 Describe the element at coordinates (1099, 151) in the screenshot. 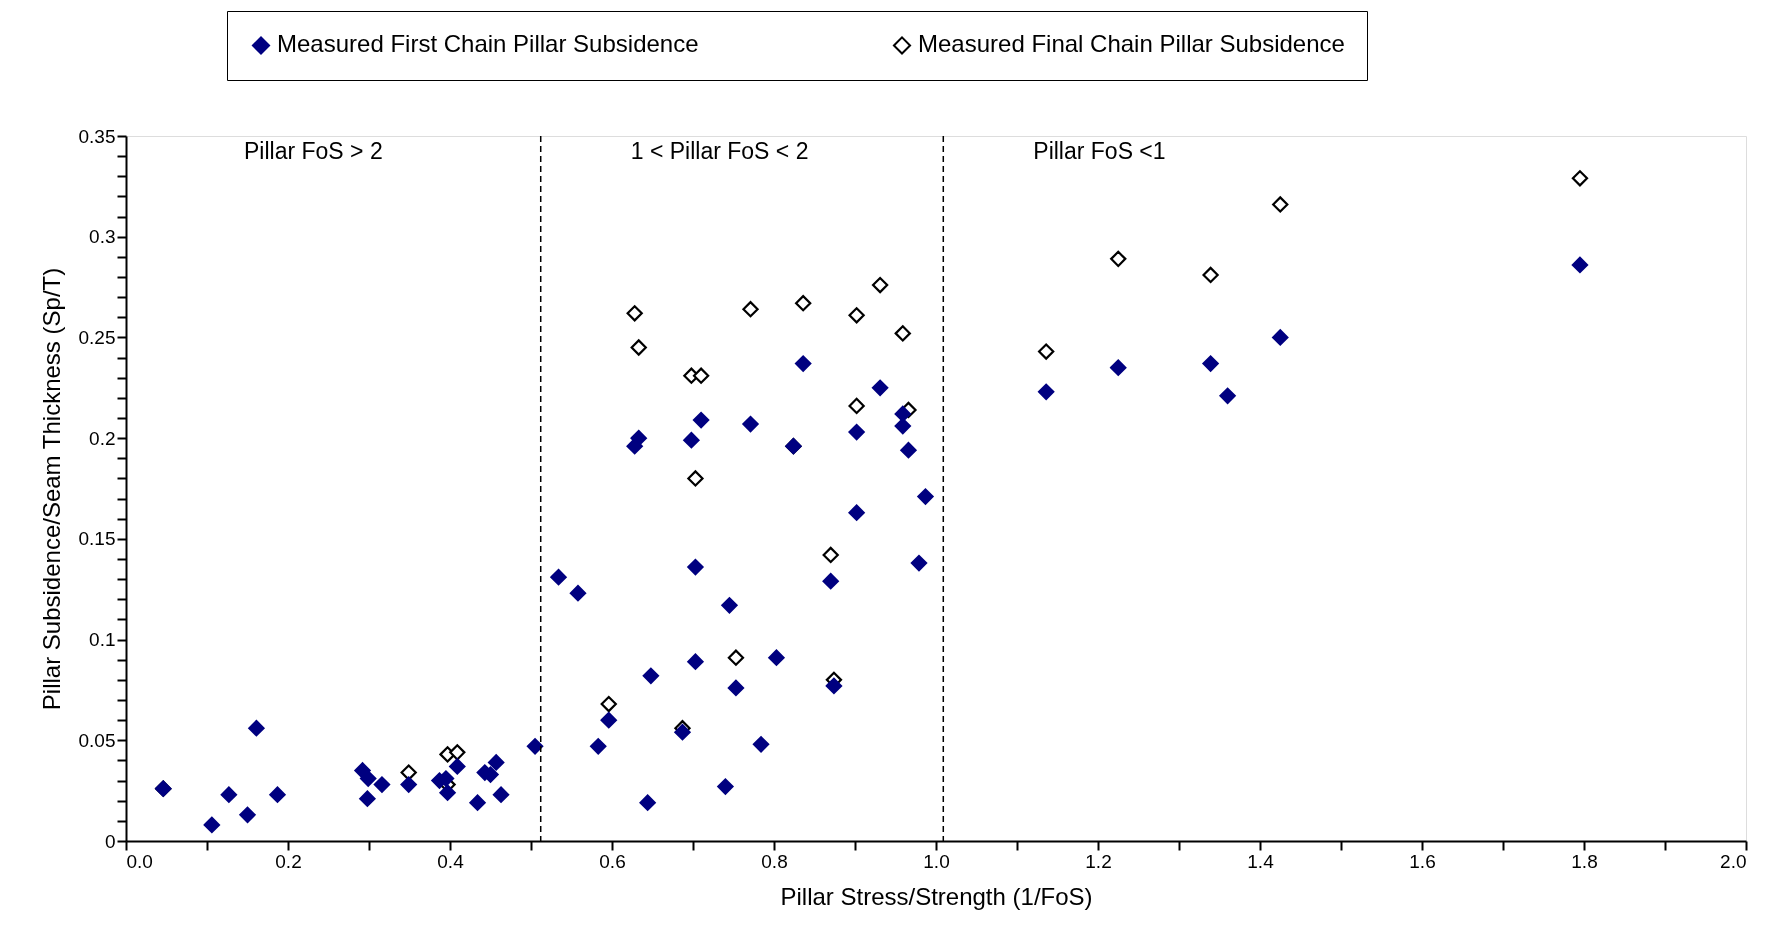

I see `annotation: Pillar FoS <1` at that location.